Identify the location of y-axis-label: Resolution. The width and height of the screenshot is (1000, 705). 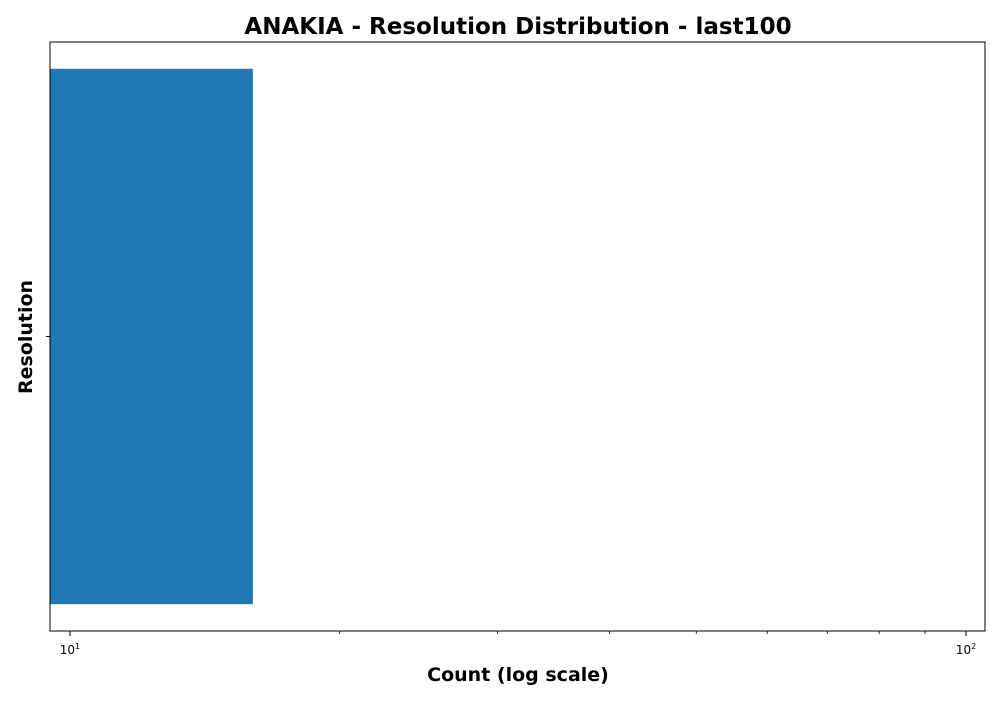
(26, 337).